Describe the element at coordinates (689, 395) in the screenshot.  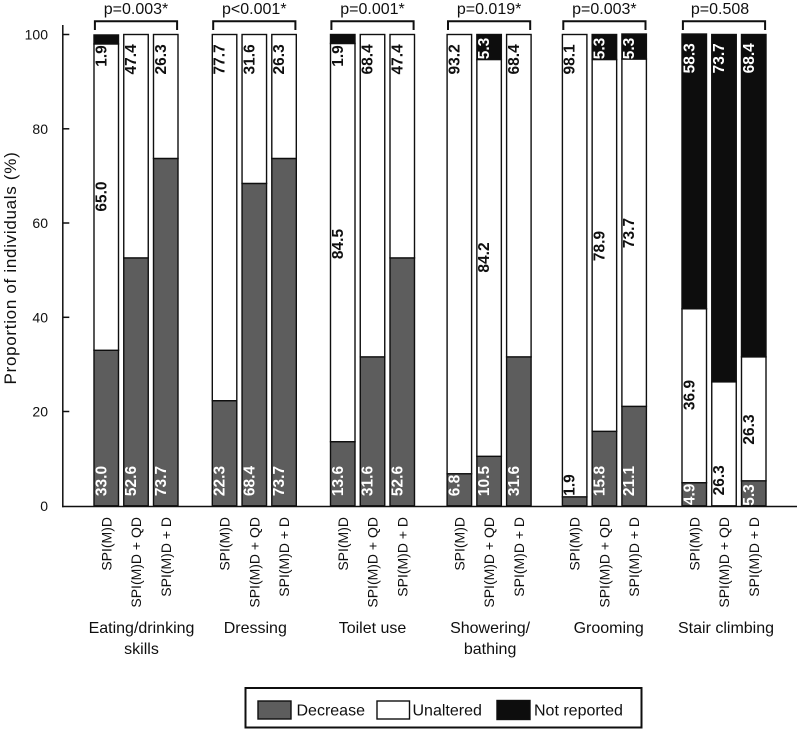
I see `svg-text: 36.9` at that location.